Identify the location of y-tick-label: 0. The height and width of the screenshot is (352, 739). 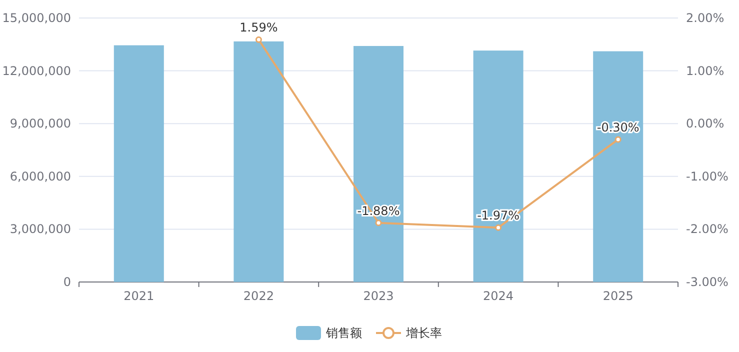
(67, 282).